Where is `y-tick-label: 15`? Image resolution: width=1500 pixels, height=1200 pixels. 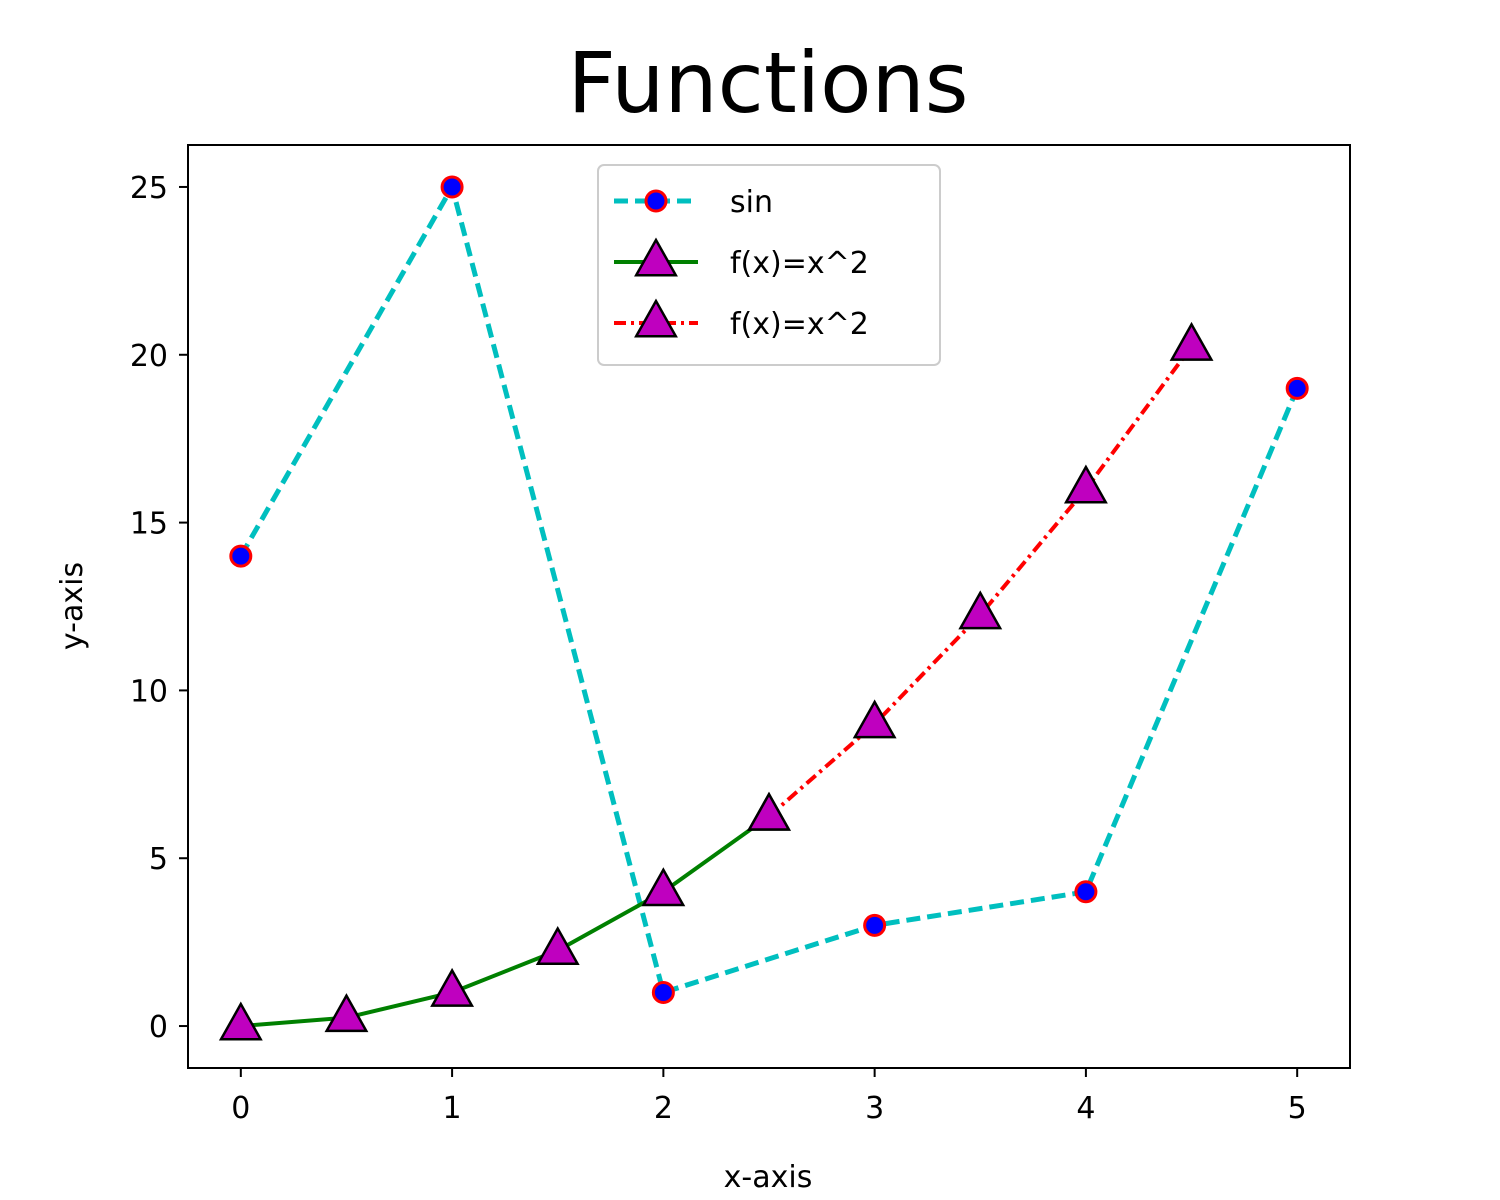 y-tick-label: 15 is located at coordinates (149, 524).